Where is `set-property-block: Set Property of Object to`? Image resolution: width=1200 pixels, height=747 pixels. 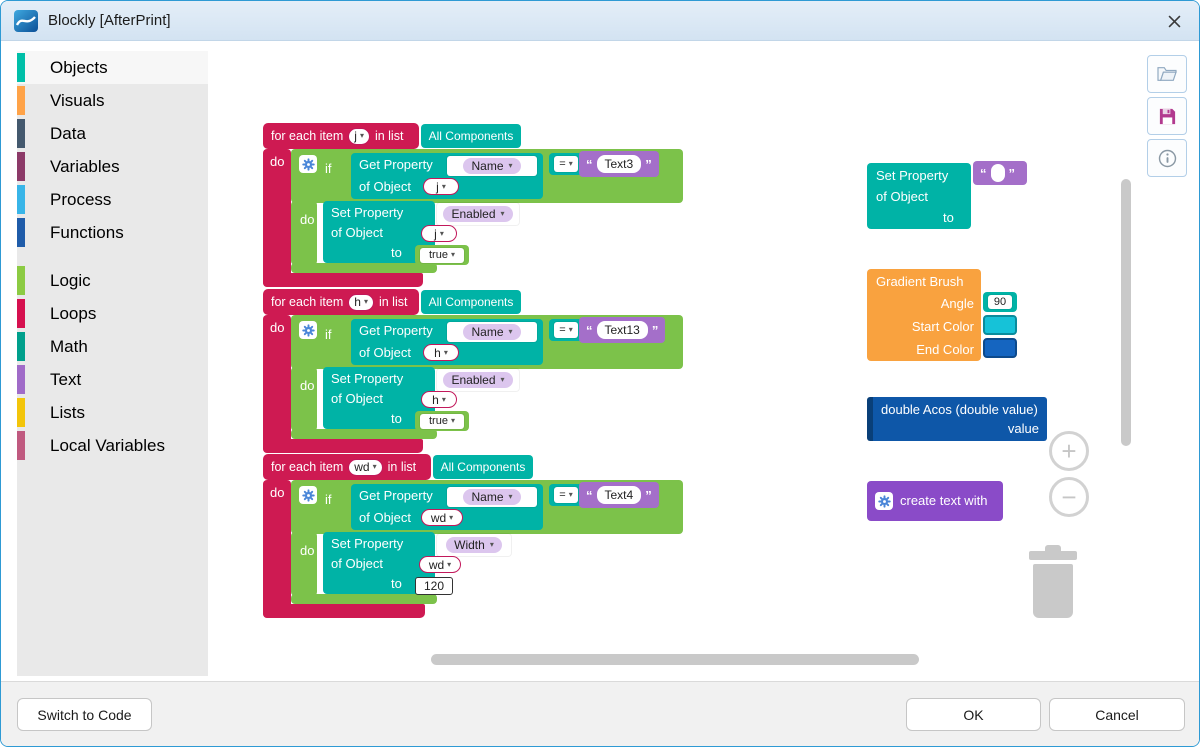
set-property-block: Set Property of Object to is located at coordinates (379, 232).